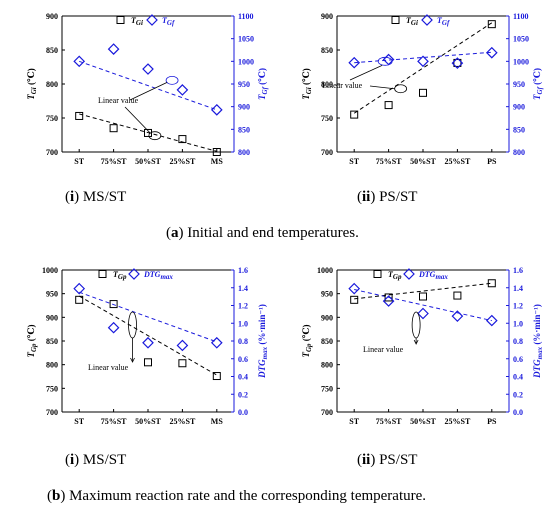 This screenshot has width=550, height=514. I want to click on c1-ytick-label: 700, so click(327, 152).